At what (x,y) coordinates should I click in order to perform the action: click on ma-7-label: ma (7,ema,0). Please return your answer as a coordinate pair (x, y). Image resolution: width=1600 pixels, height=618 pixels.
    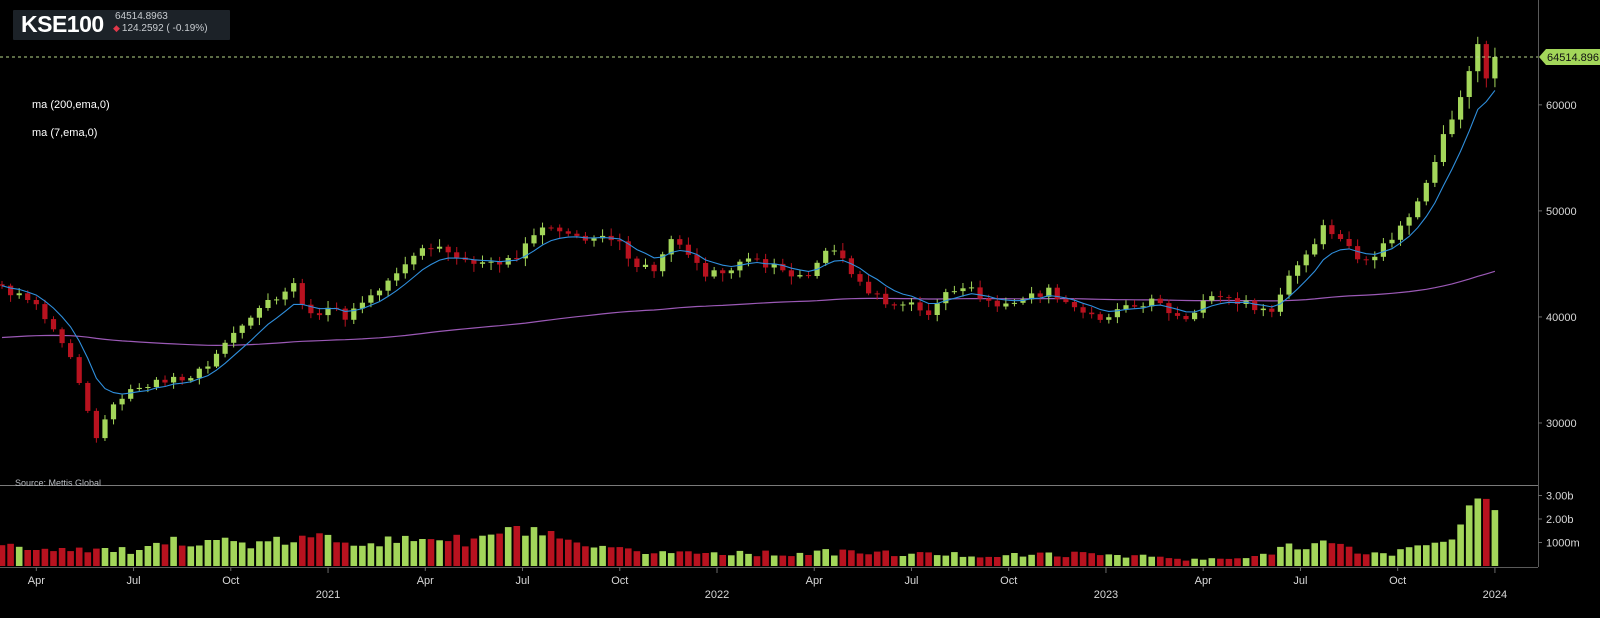
    Looking at the image, I should click on (65, 133).